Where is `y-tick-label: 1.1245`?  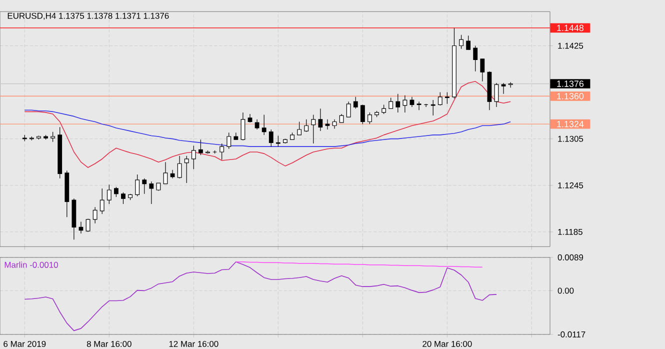
y-tick-label: 1.1245 is located at coordinates (571, 185).